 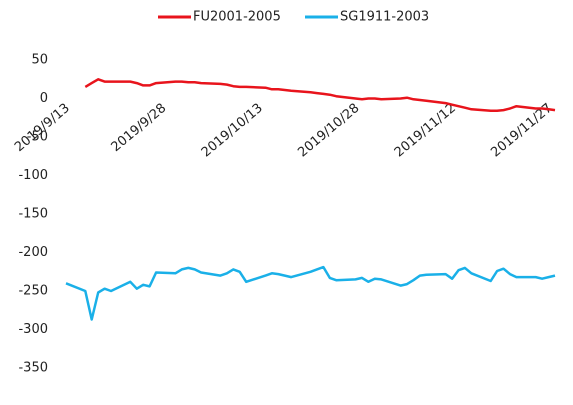 I want to click on x-tick-label: 2019/9/28, so click(x=139, y=128).